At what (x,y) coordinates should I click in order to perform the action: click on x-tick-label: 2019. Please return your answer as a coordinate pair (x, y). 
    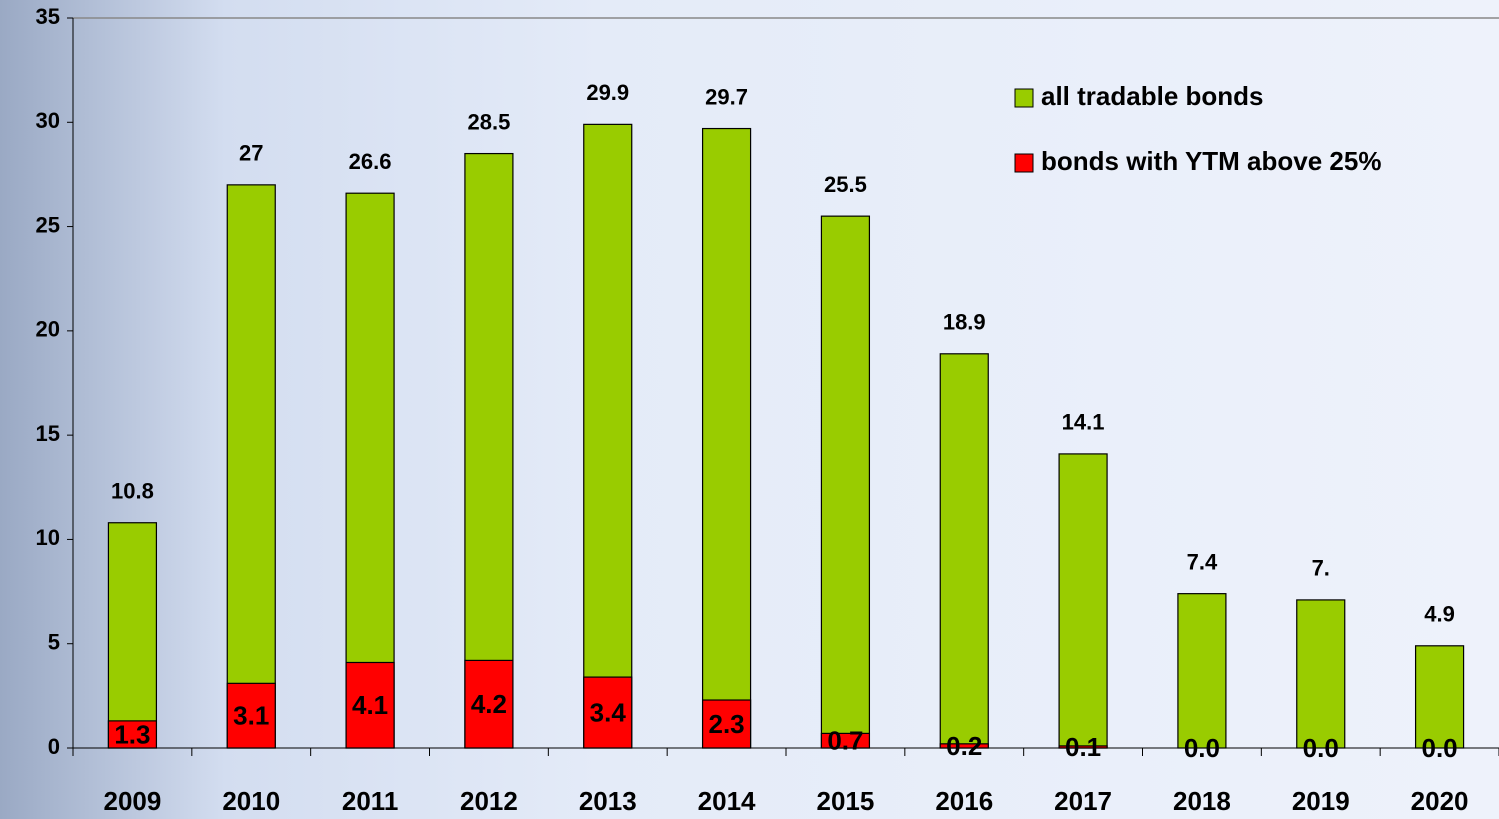
    Looking at the image, I should click on (1321, 801).